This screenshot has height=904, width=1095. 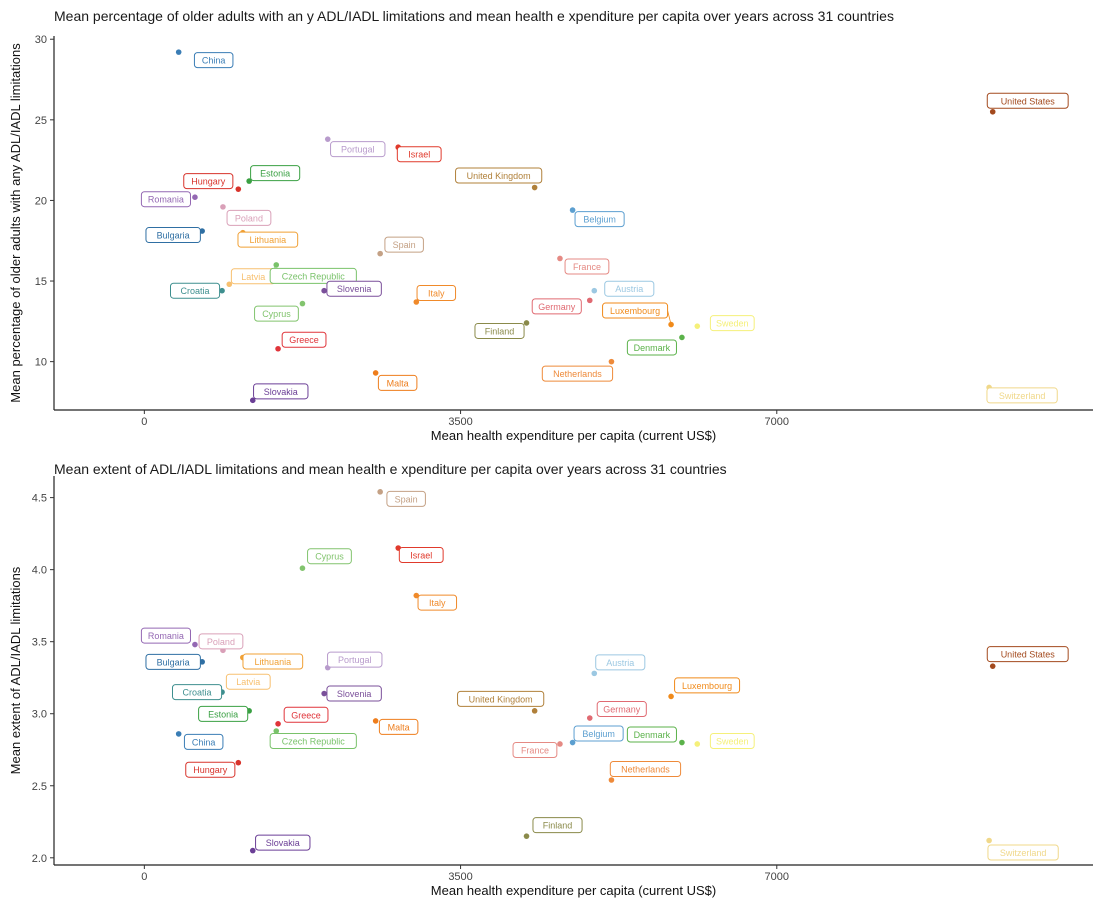 I want to click on point-luxembourg, so click(x=671, y=324).